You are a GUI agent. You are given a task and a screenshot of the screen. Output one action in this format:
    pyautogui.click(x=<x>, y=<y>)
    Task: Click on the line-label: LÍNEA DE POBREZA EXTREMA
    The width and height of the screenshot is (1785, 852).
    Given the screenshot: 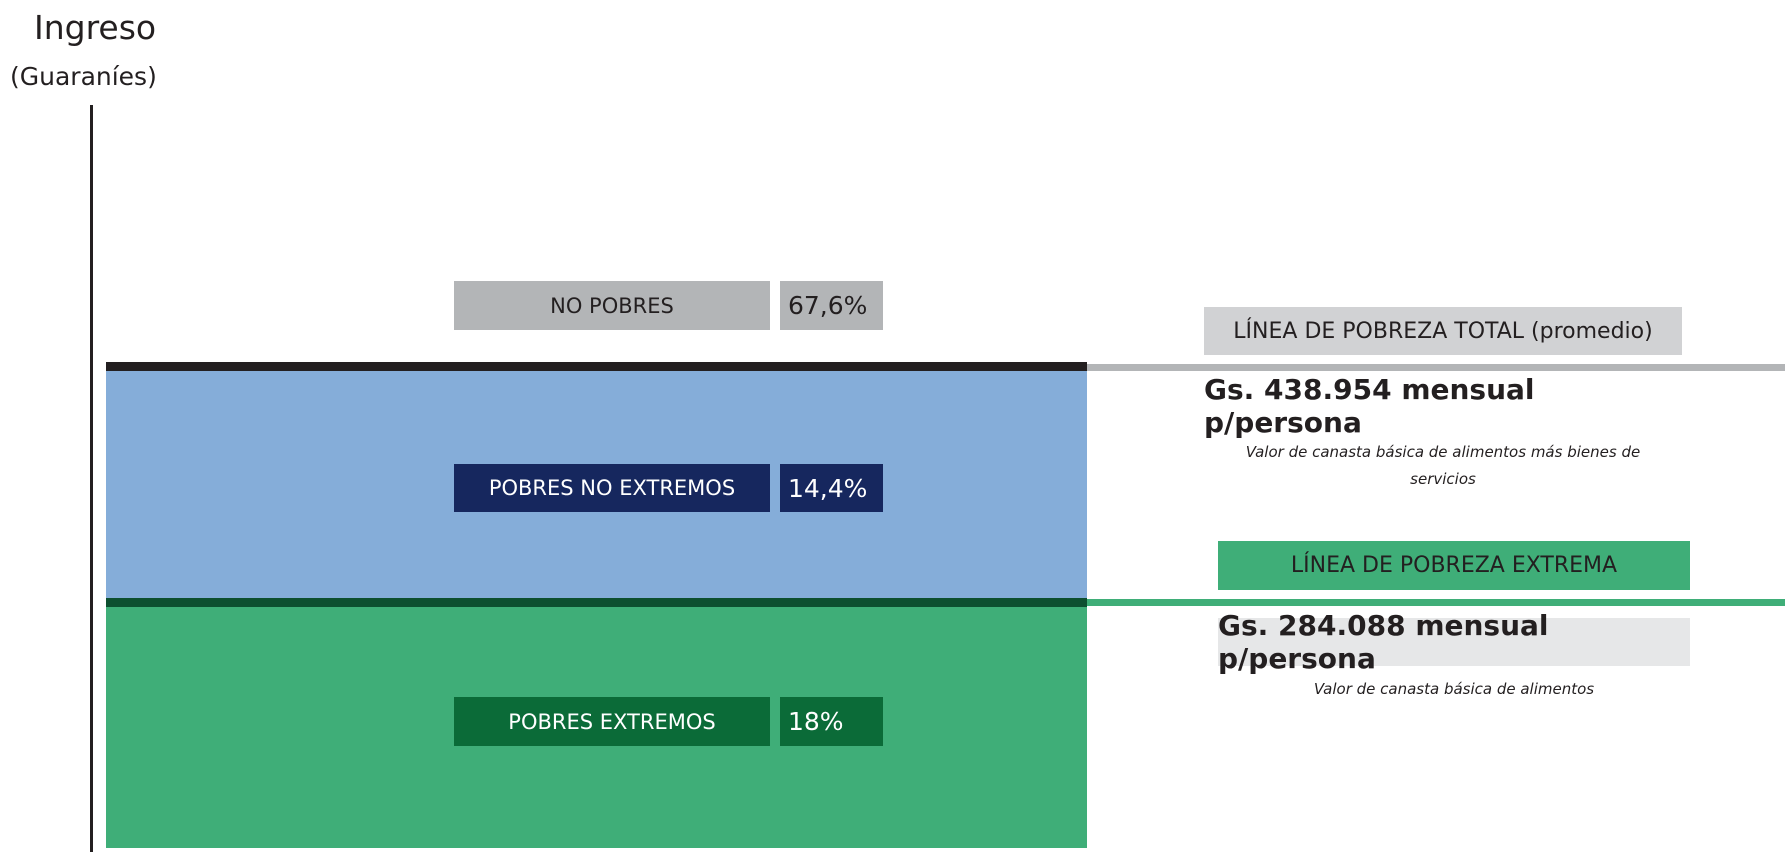 What is the action you would take?
    pyautogui.click(x=1454, y=565)
    